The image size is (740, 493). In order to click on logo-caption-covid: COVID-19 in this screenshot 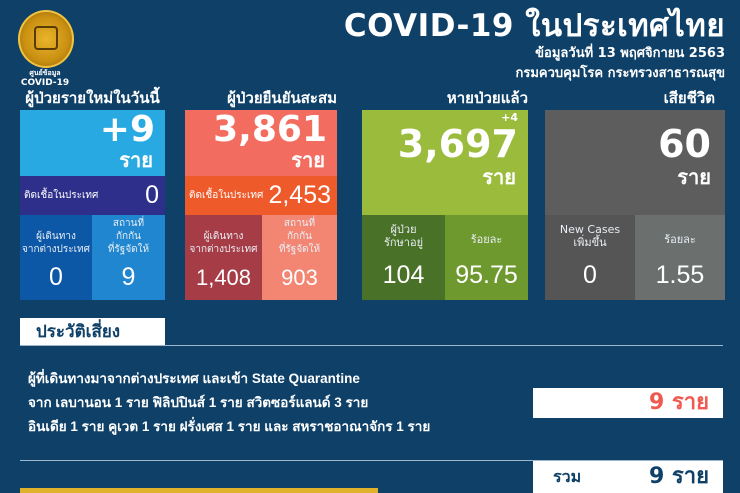, I will do `click(45, 83)`.